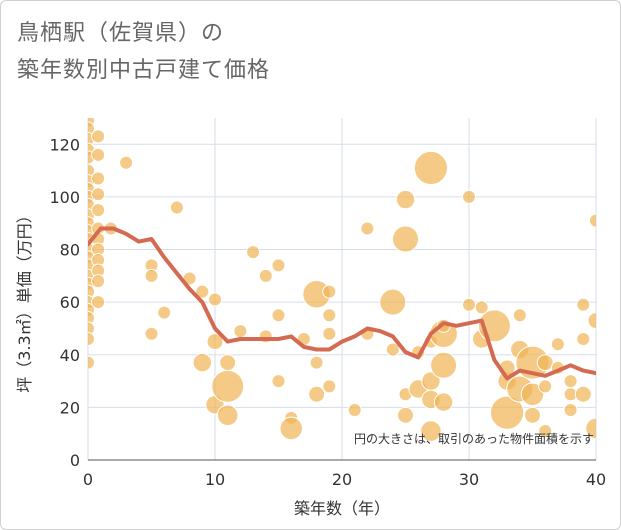 The image size is (621, 530). I want to click on x-tick-label: 20, so click(342, 479).